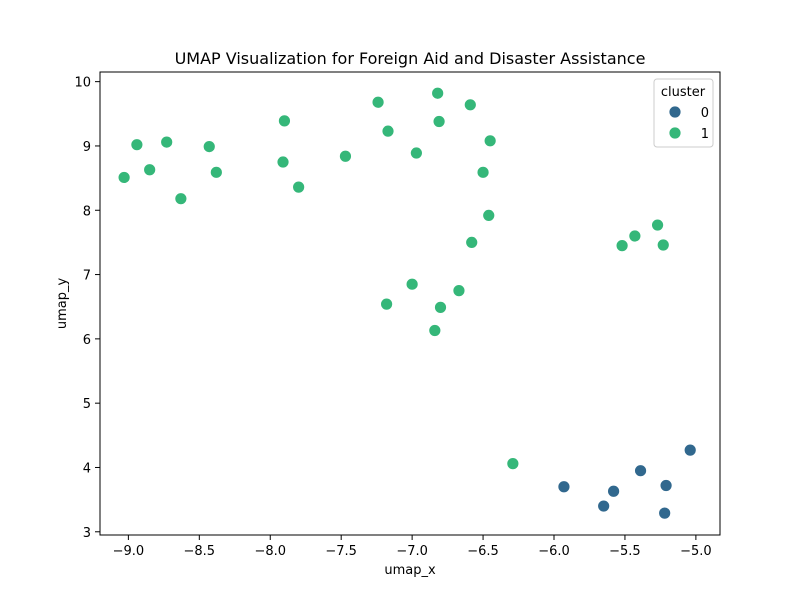 This screenshot has height=604, width=800. I want to click on y-tick-label: 6, so click(87, 340).